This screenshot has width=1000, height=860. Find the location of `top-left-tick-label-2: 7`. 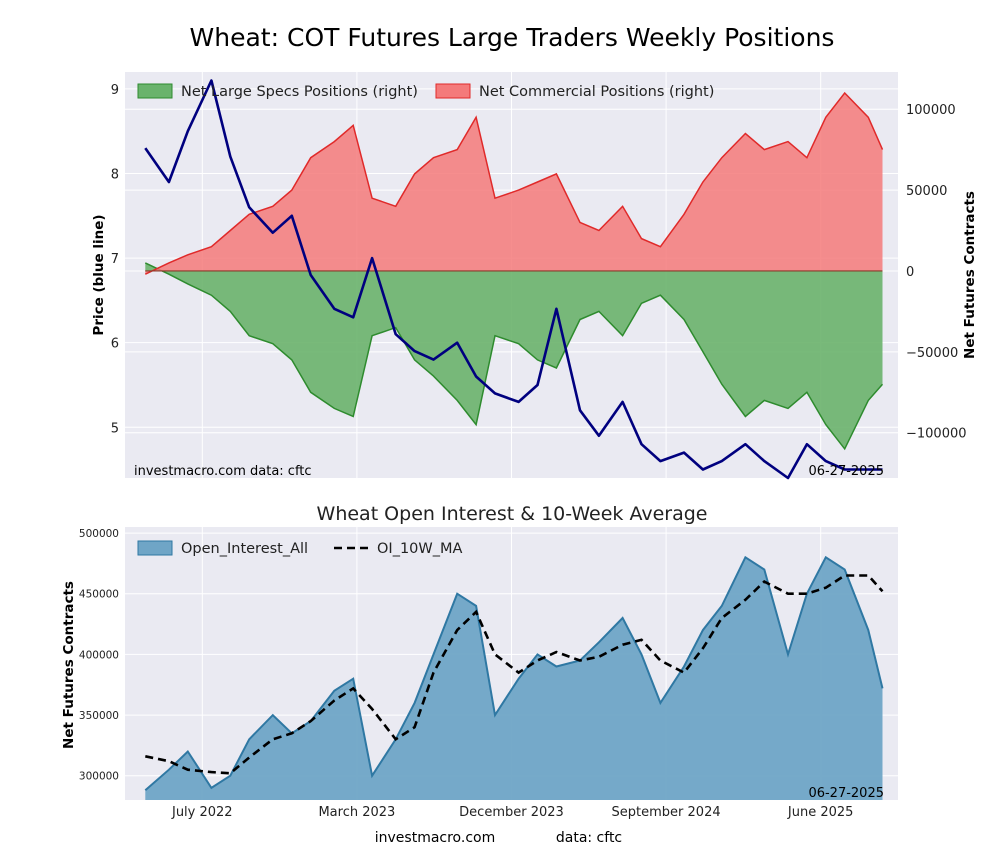

top-left-tick-label-2: 7 is located at coordinates (115, 259).